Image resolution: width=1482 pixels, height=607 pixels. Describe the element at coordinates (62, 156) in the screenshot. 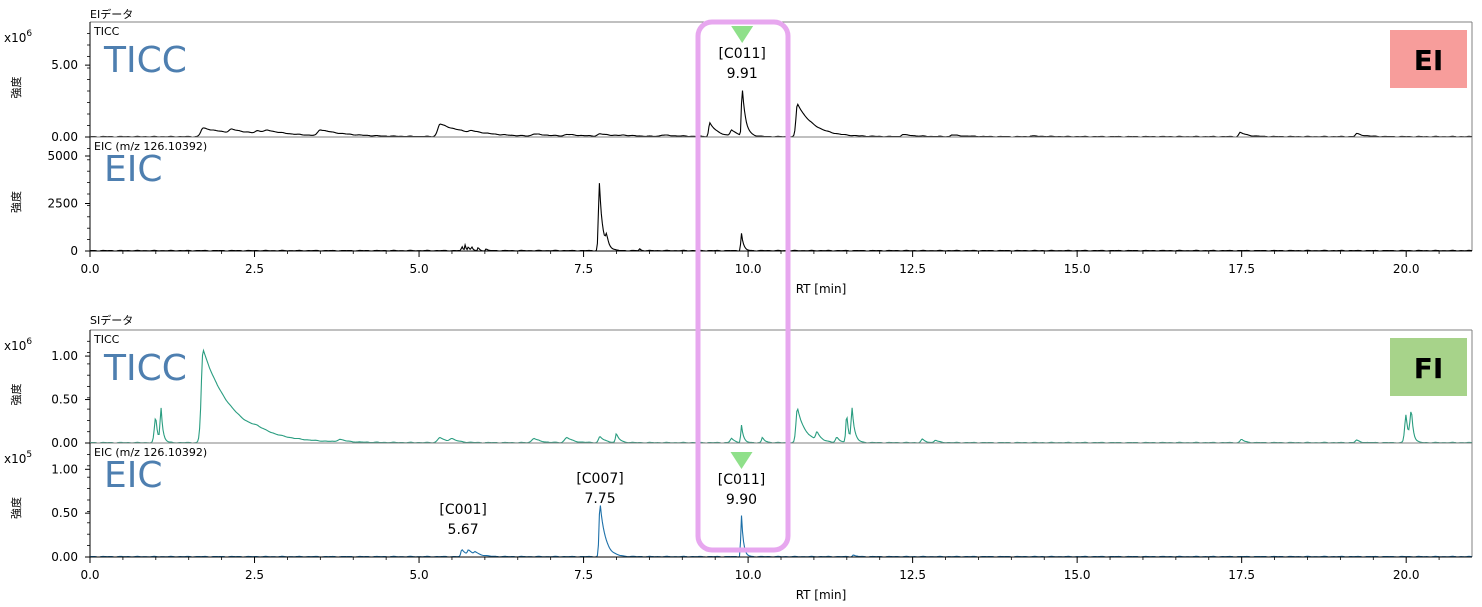

I see `y-tick-label: 5000` at that location.